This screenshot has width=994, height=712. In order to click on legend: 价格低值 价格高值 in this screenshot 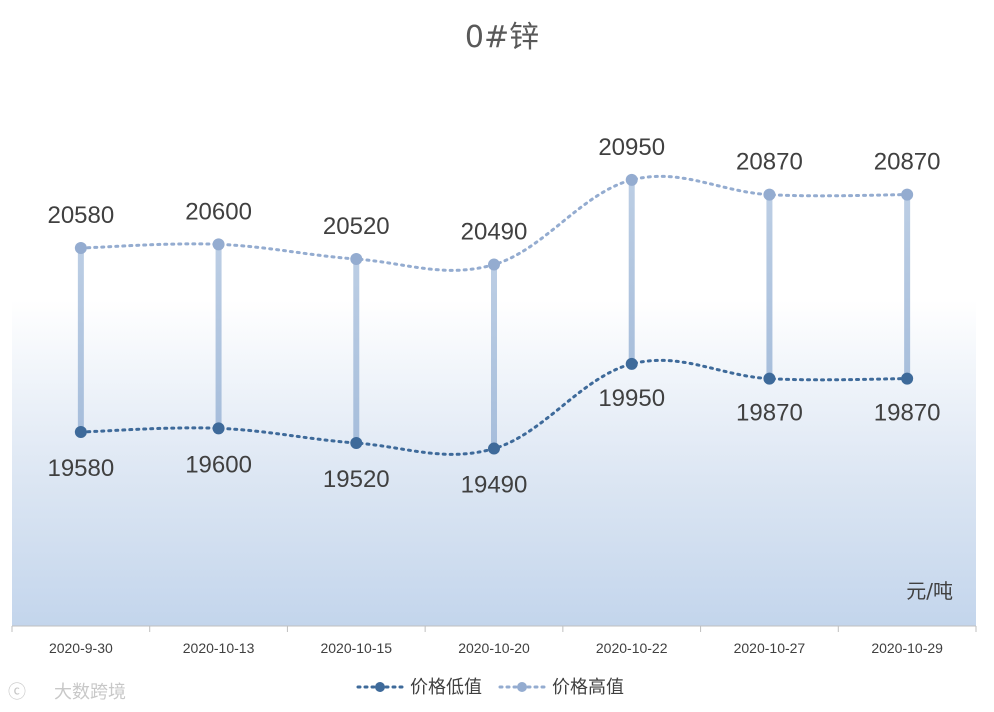, I will do `click(490, 687)`.